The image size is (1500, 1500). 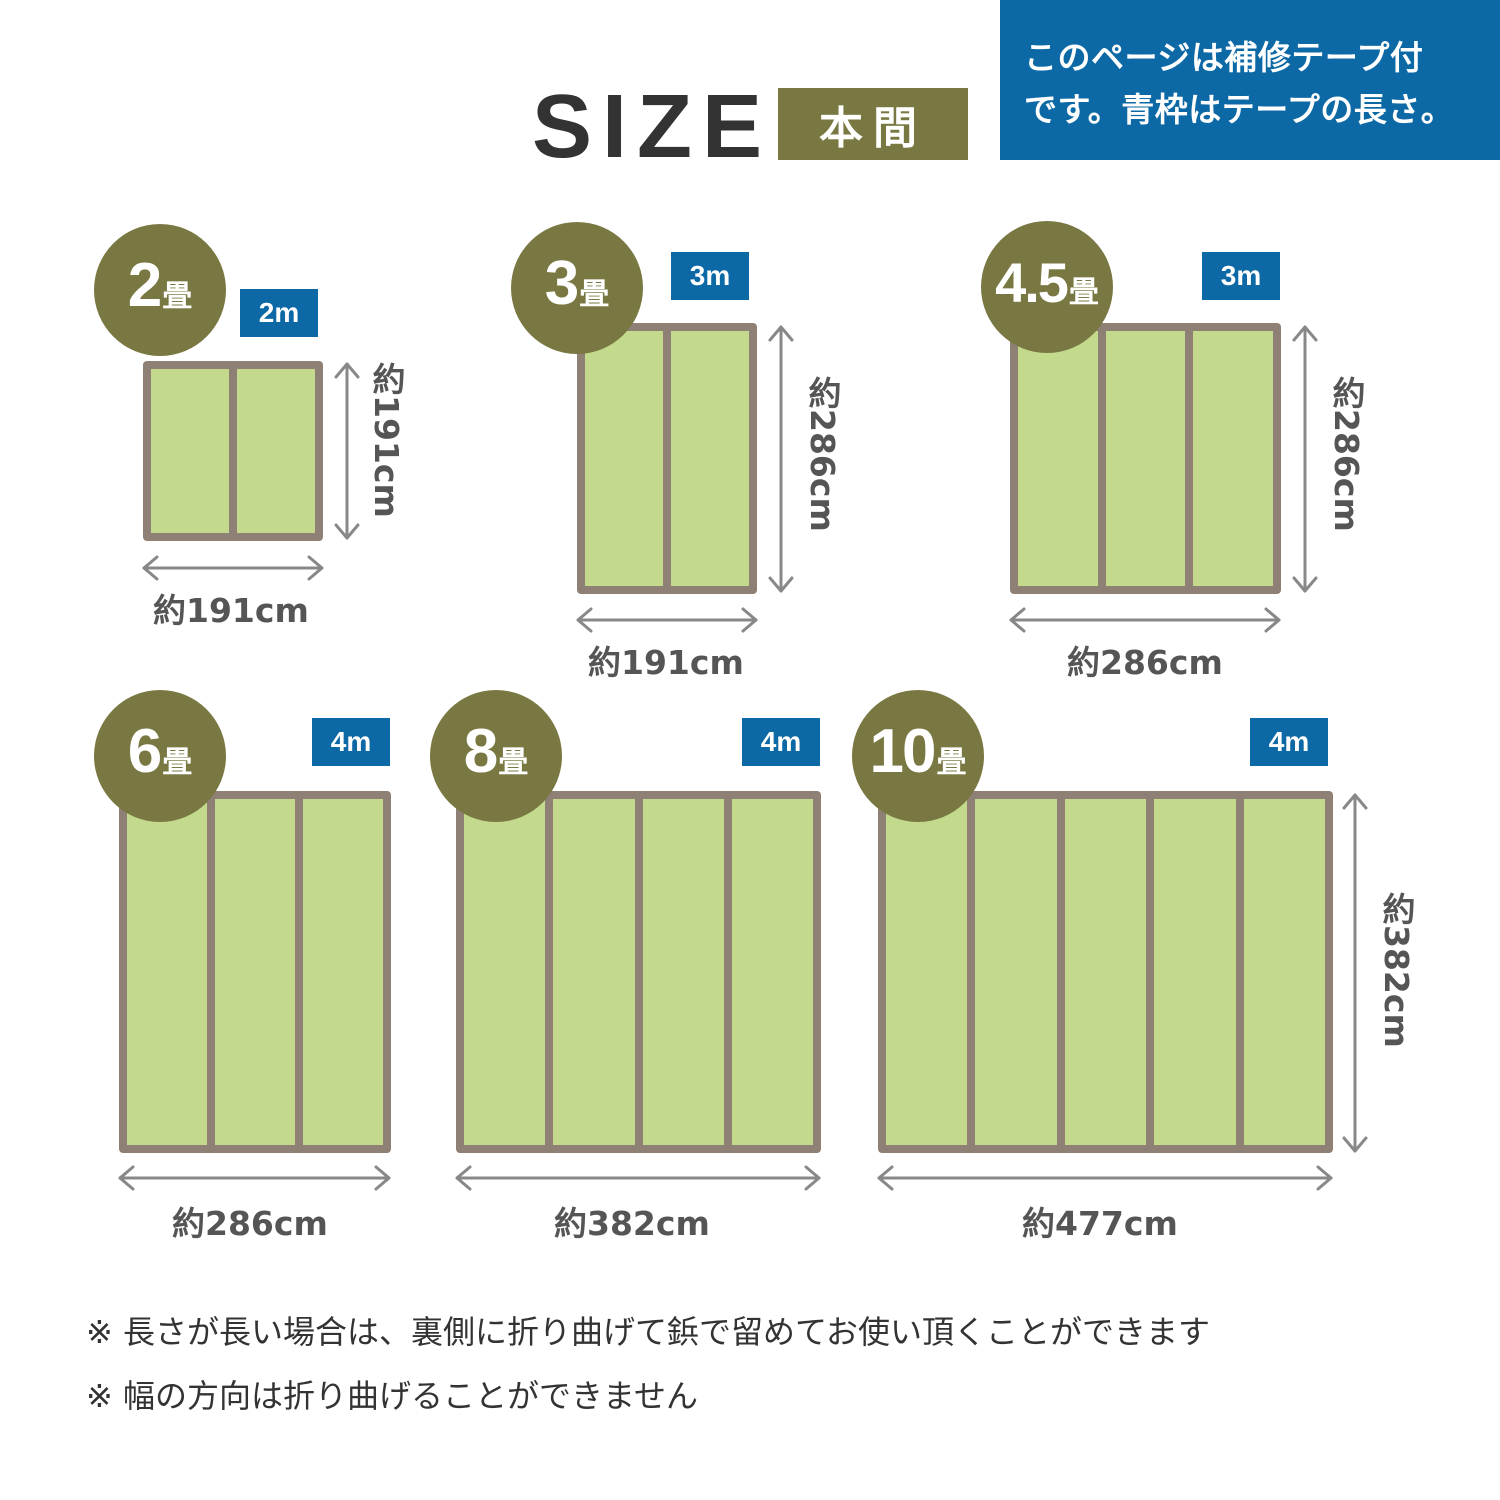 What do you see at coordinates (392, 1396) in the screenshot?
I see `footnote: ※ 幅の方向は折り曲げることができません` at bounding box center [392, 1396].